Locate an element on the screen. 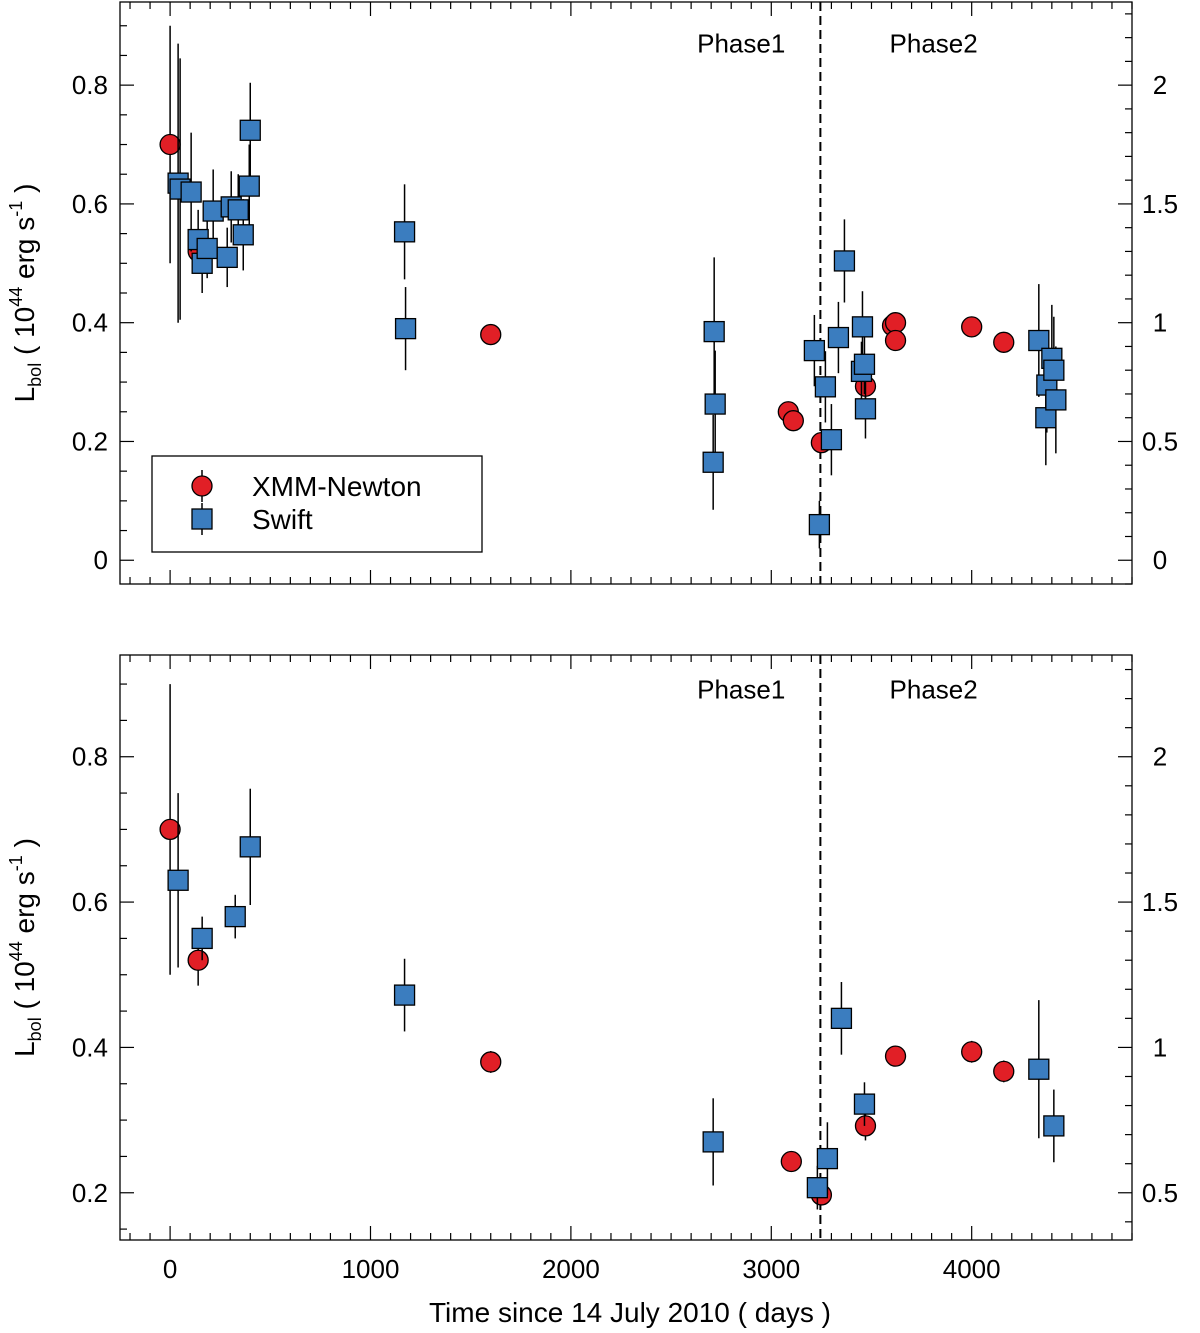 The height and width of the screenshot is (1333, 1200). y-axis-label-part: 44 is located at coordinates (16, 951).